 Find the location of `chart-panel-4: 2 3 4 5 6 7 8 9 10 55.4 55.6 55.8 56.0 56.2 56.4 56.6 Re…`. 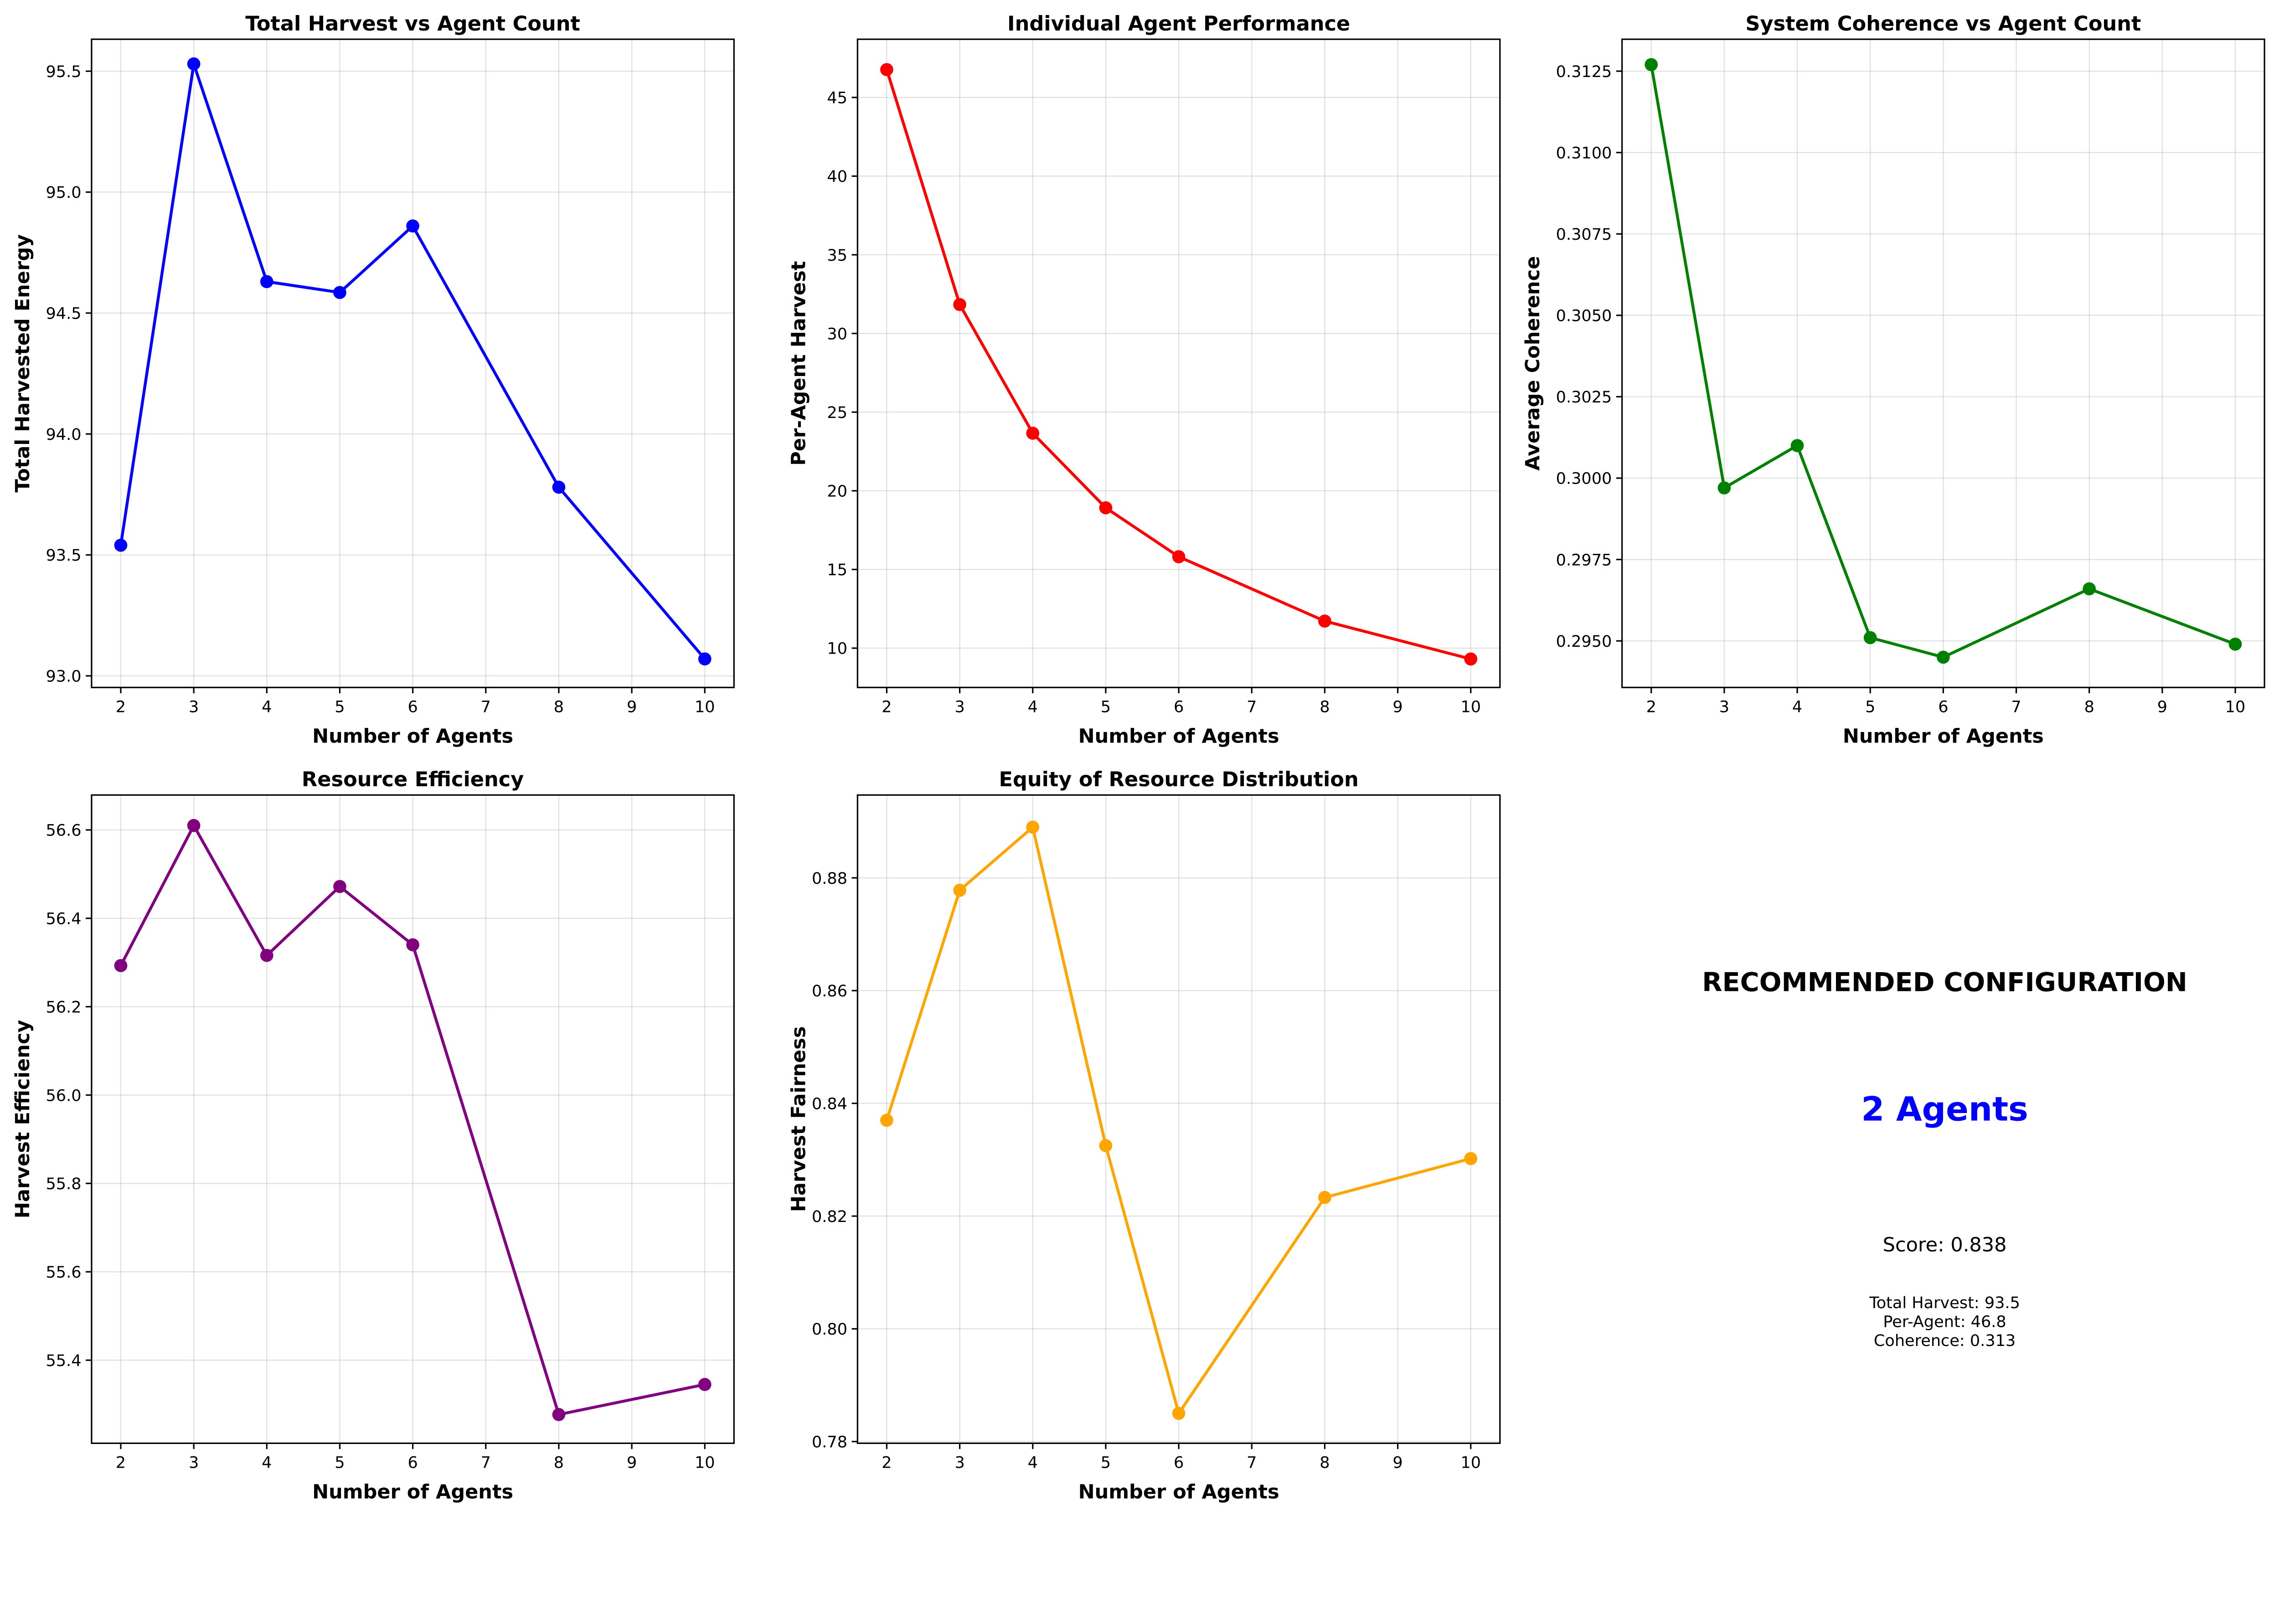

chart-panel-4: 2 3 4 5 6 7 8 9 10 55.4 55.6 55.8 56.0 56.2 56.4 56.6 Re… is located at coordinates (373, 1136).